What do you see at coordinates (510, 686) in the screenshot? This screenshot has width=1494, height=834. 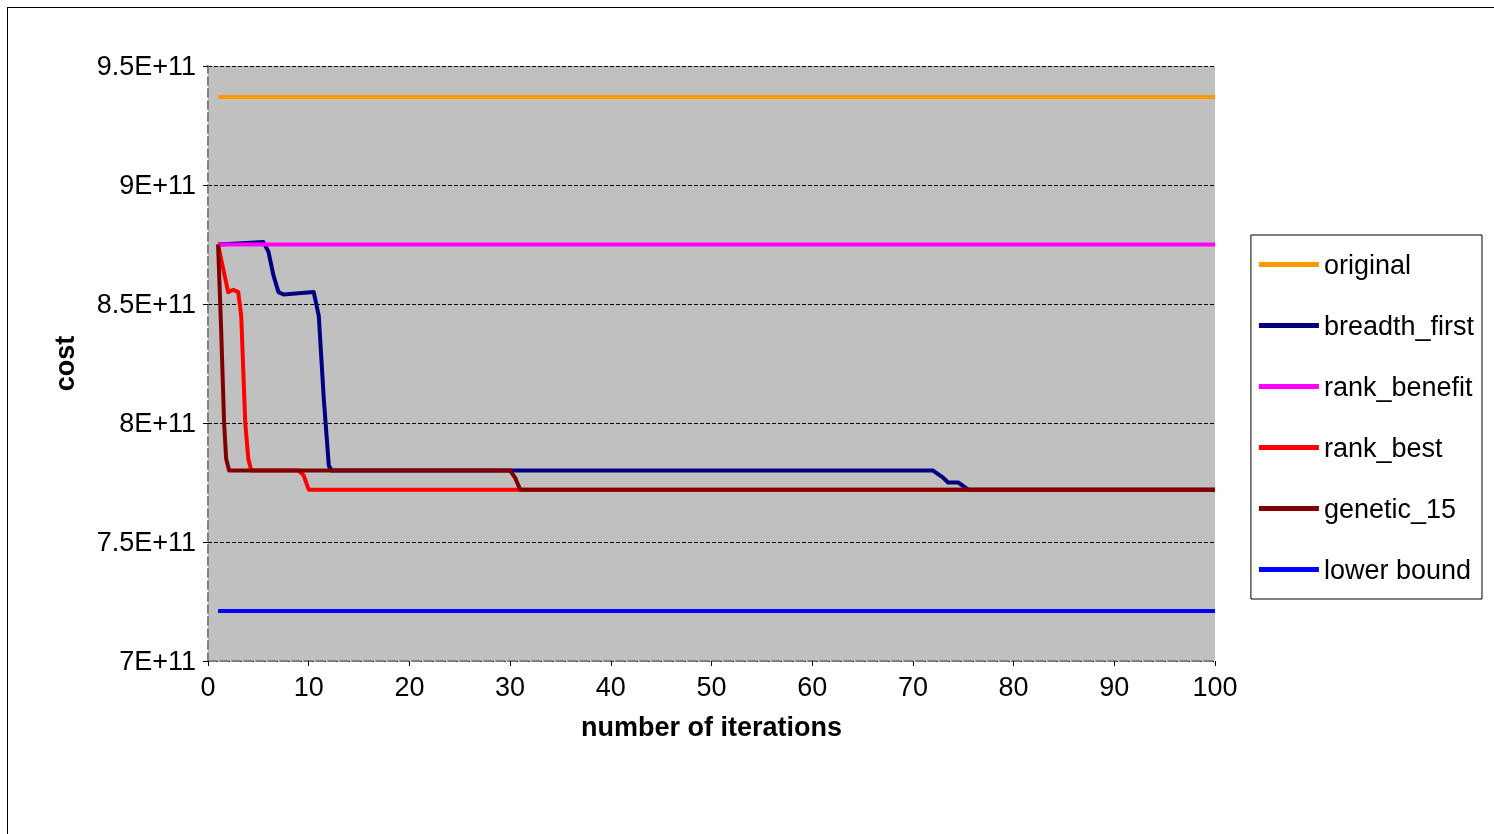 I see `x-tick-label: 30` at bounding box center [510, 686].